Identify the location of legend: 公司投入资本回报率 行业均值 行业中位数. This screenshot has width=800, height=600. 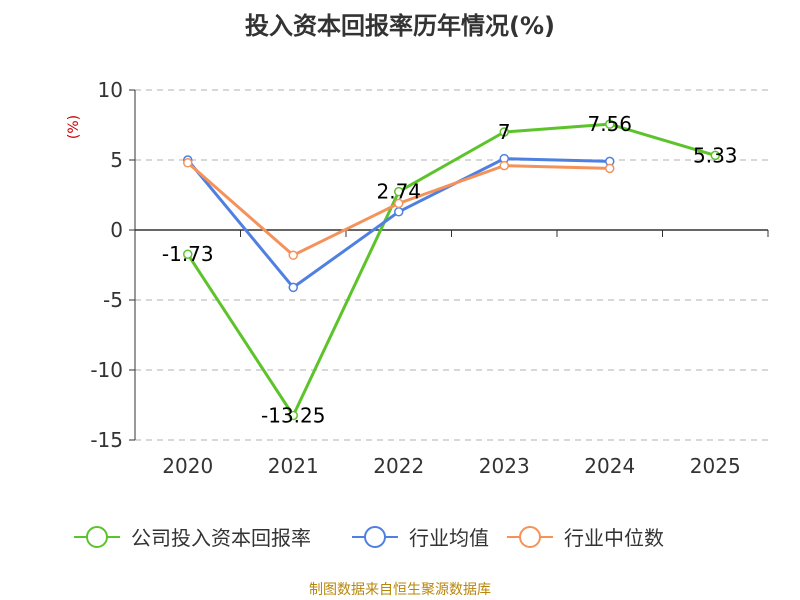
(369, 538).